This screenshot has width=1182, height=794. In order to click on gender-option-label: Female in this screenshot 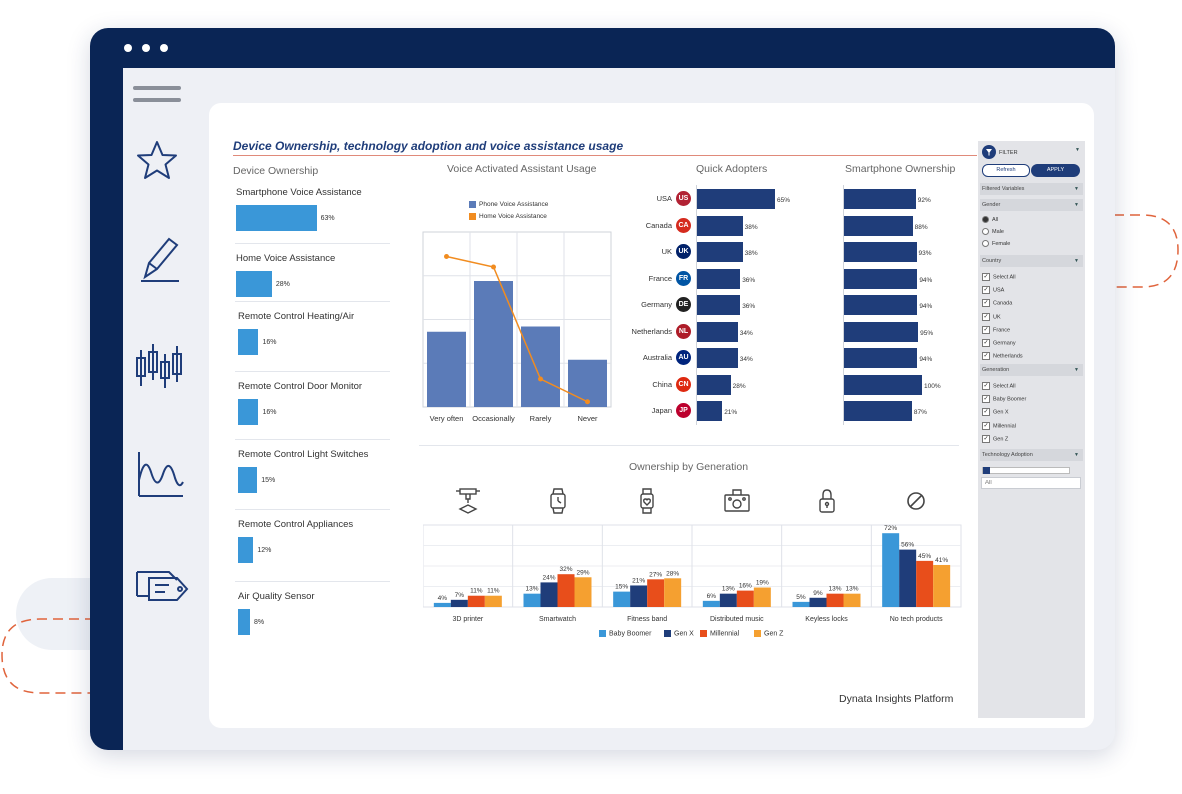, I will do `click(1001, 244)`.